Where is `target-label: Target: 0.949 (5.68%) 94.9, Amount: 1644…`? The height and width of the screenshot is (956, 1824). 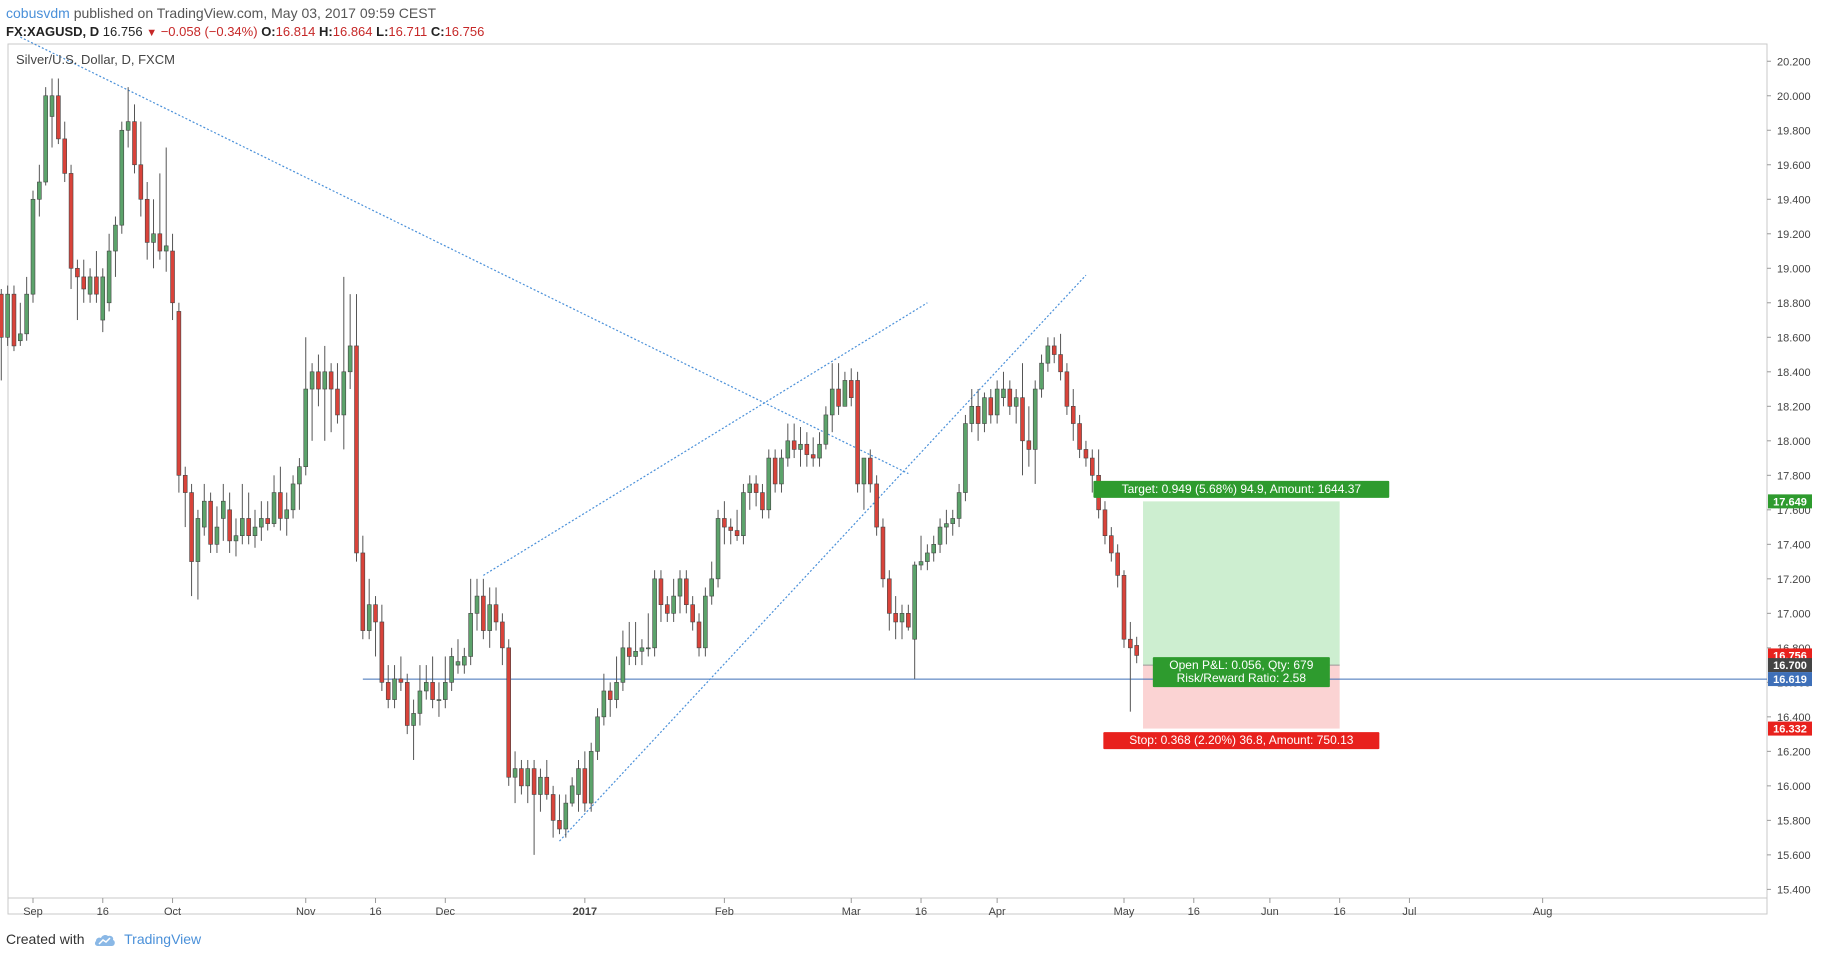
target-label: Target: 0.949 (5.68%) 94.9, Amount: 1644… is located at coordinates (1241, 489).